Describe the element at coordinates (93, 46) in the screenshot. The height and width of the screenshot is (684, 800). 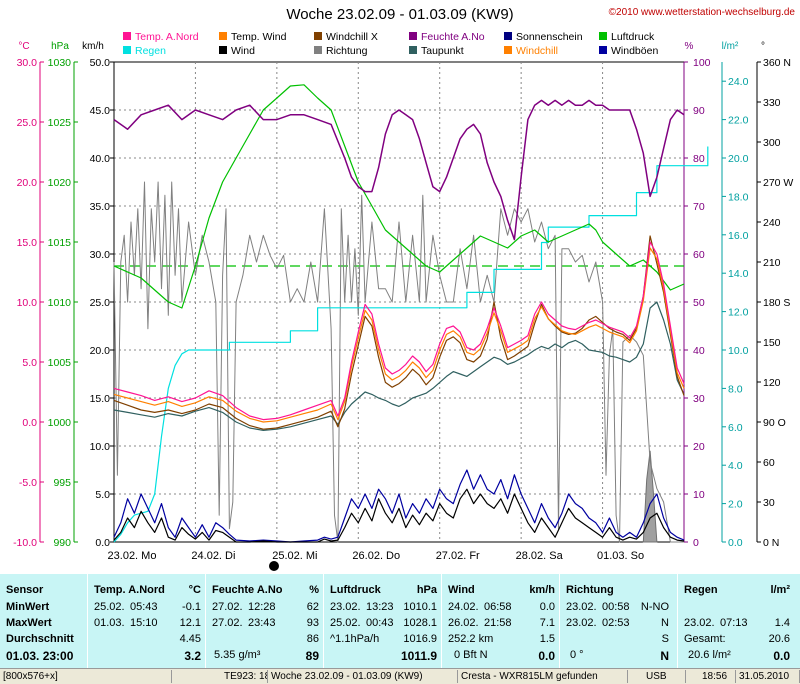
I see `unit-kmh: km/h` at that location.